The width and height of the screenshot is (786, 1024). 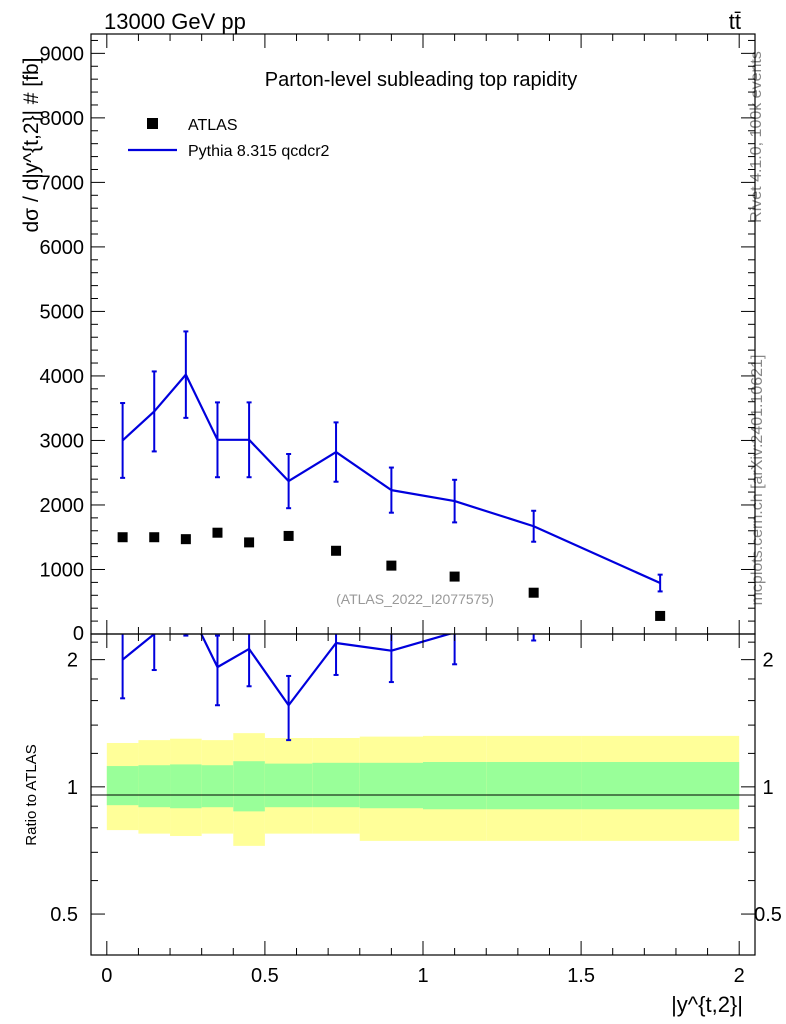 What do you see at coordinates (62, 506) in the screenshot?
I see `y-tick-label: 2000` at bounding box center [62, 506].